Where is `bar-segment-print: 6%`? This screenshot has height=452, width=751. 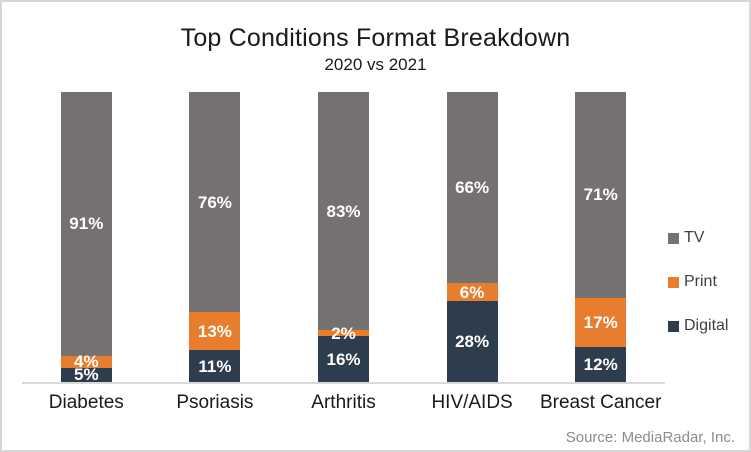
bar-segment-print: 6% is located at coordinates (472, 292).